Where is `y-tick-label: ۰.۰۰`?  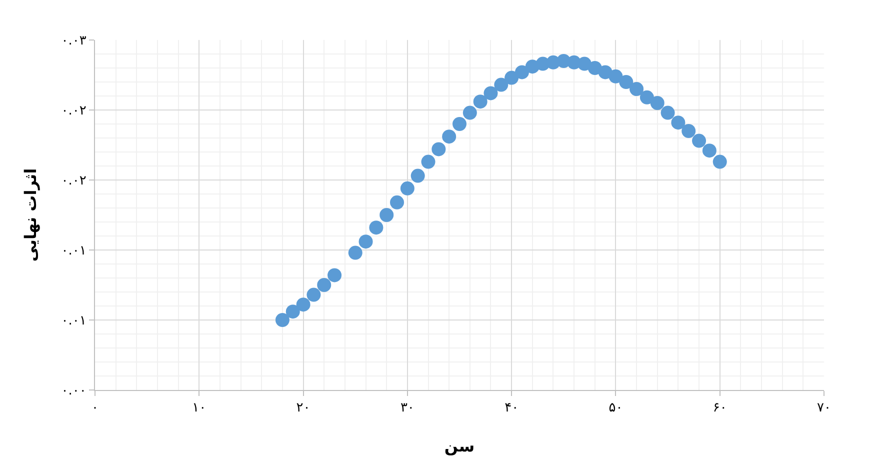
y-tick-label: ۰.۰۰ is located at coordinates (73, 391).